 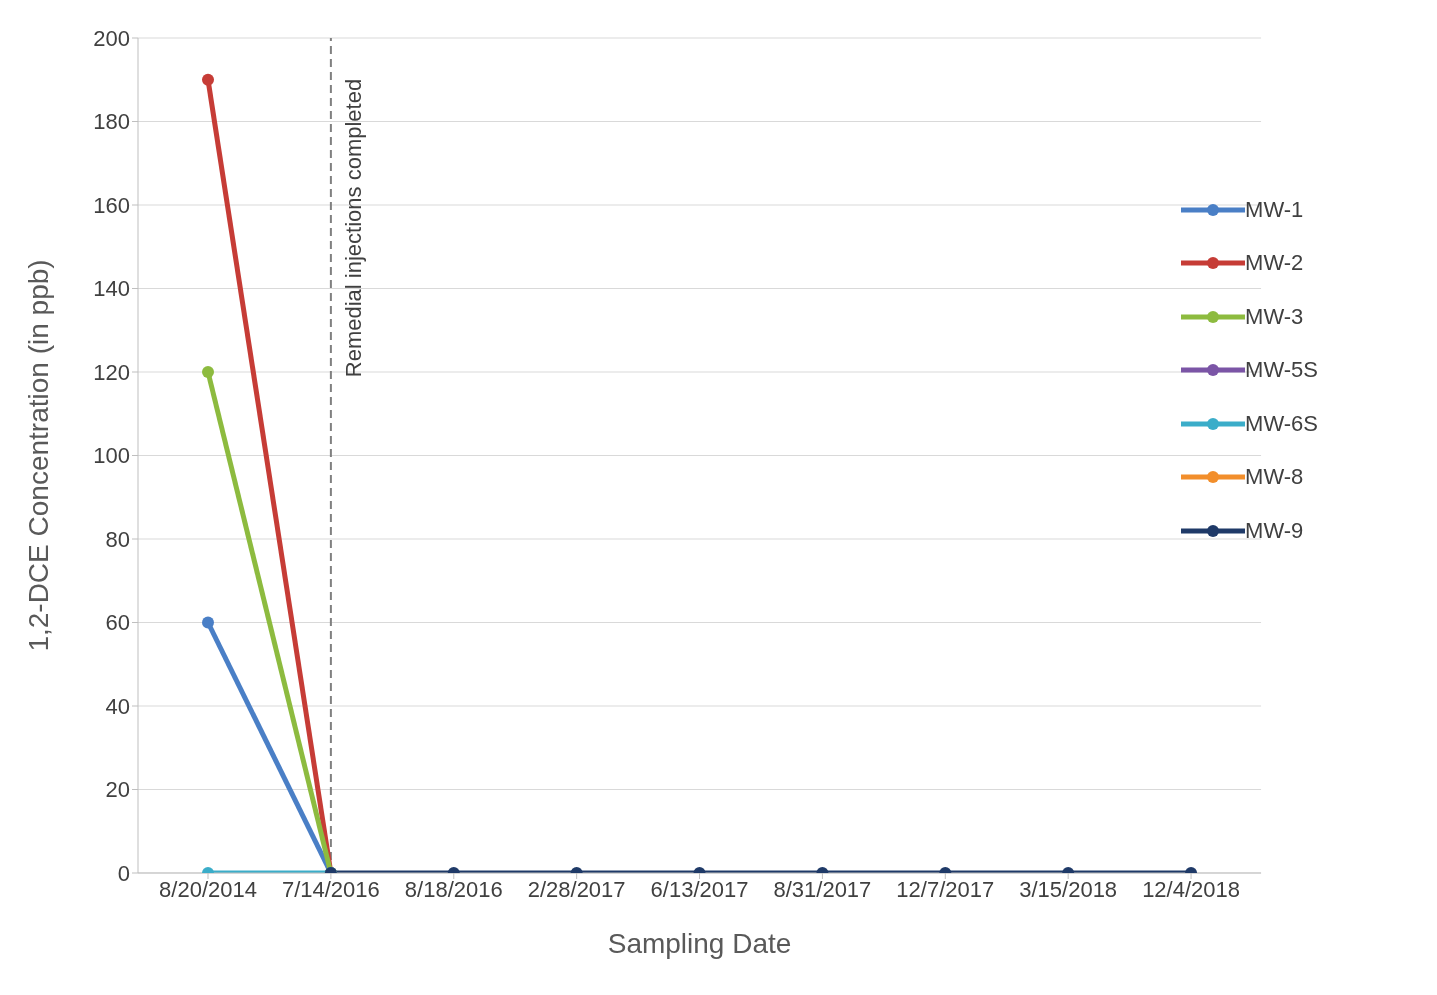 What do you see at coordinates (1274, 209) in the screenshot?
I see `legend-label: MW-1` at bounding box center [1274, 209].